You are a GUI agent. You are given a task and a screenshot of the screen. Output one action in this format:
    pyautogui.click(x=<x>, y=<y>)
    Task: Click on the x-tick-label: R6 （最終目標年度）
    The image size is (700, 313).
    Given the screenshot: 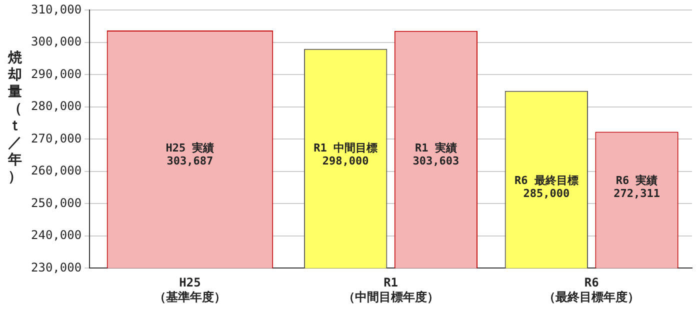 What is the action you would take?
    pyautogui.click(x=592, y=290)
    